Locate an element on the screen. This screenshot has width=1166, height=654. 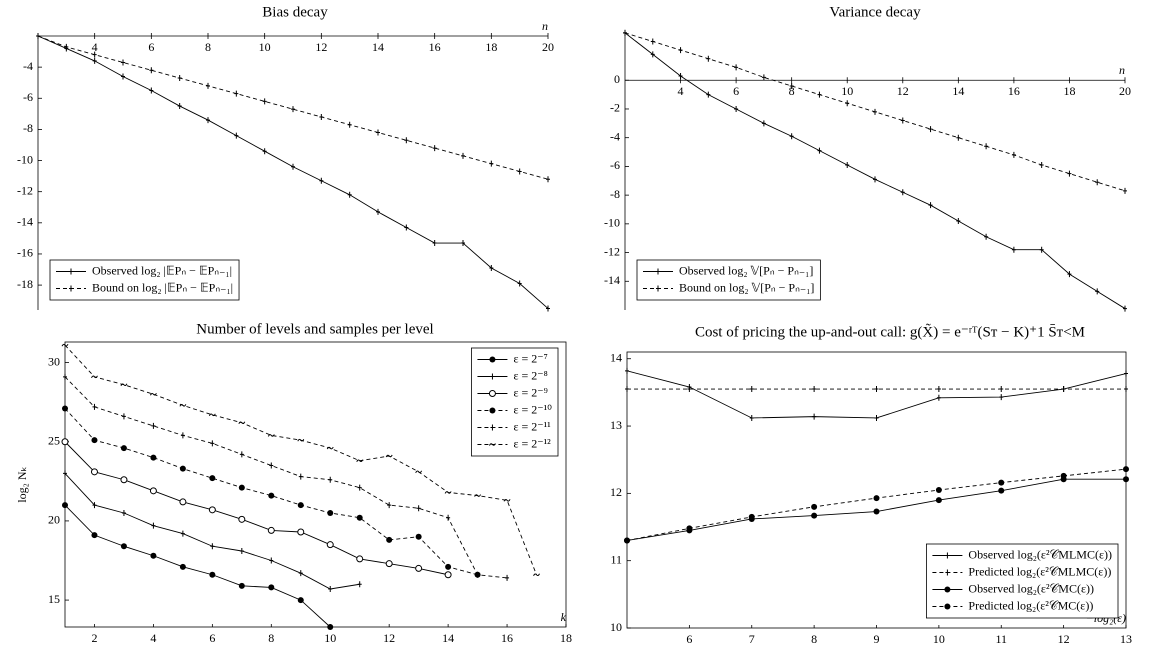
y-tick-label: -14 is located at coordinates (25, 222).